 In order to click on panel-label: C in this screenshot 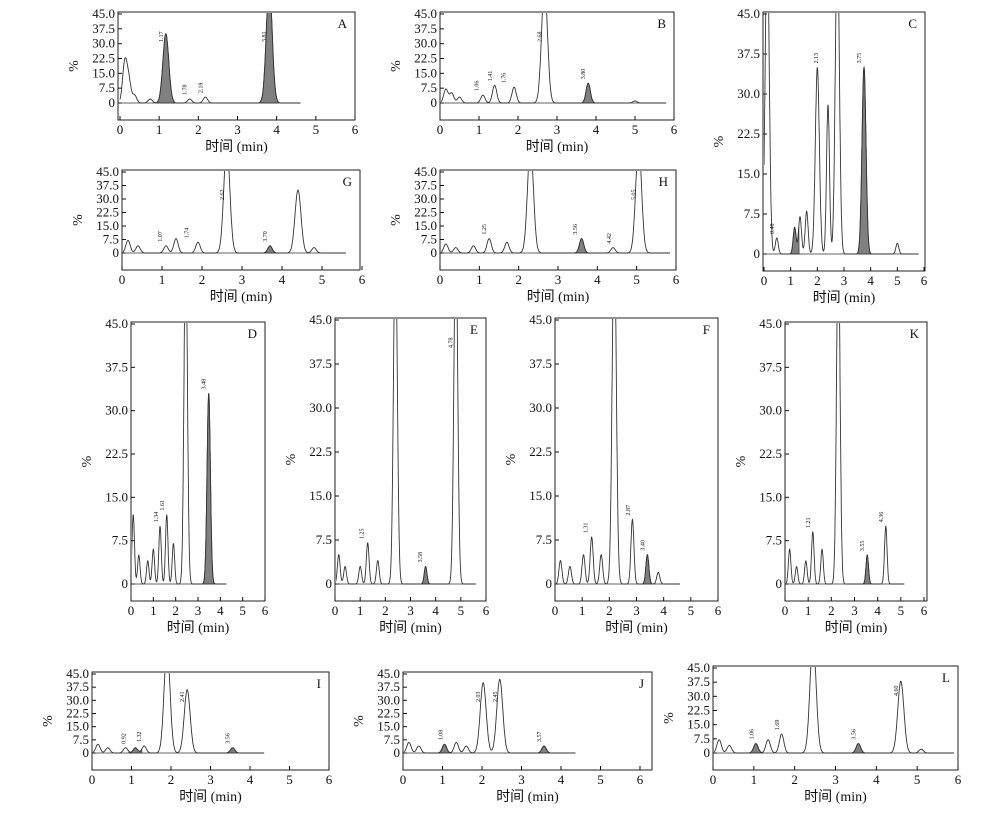, I will do `click(912, 23)`.